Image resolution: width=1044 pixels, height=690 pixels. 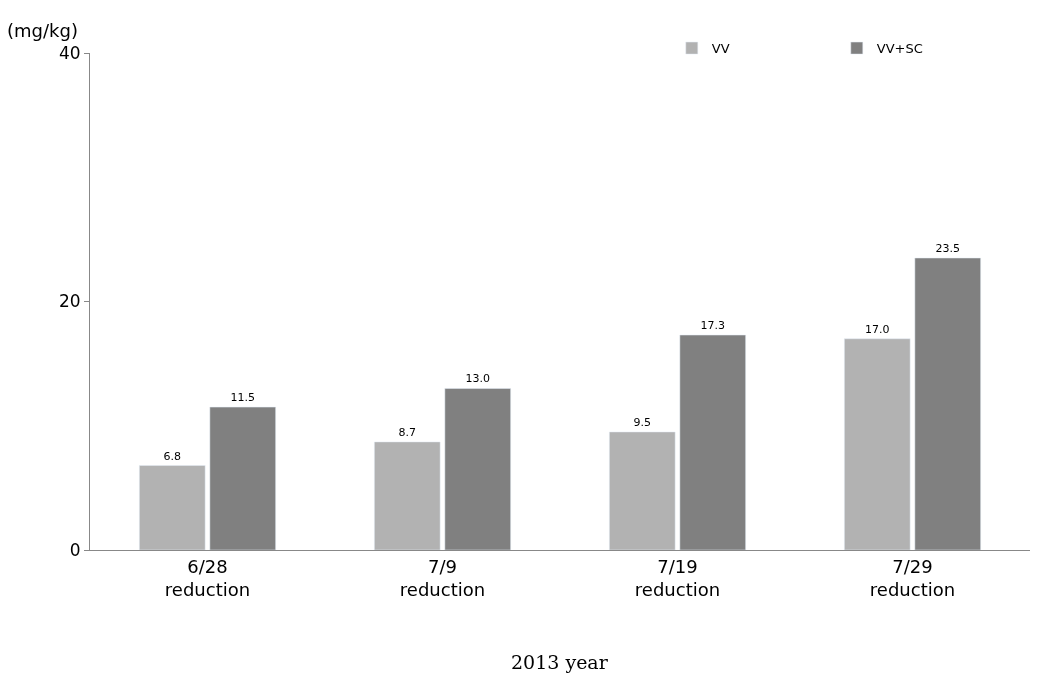 What do you see at coordinates (172, 456) in the screenshot?
I see `data-label: 6.8` at bounding box center [172, 456].